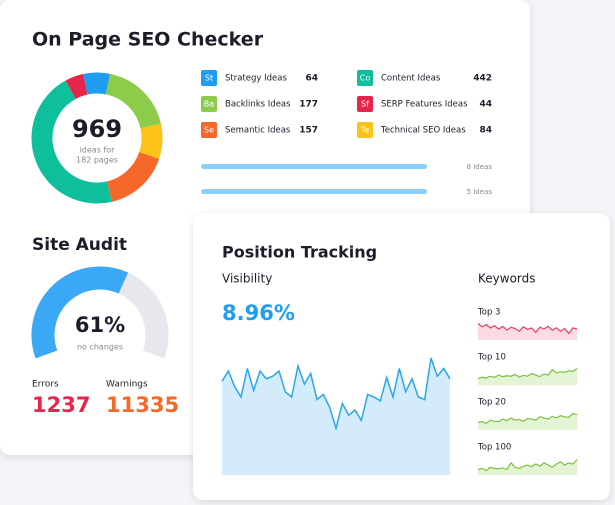  Describe the element at coordinates (308, 105) in the screenshot. I see `idea-value: 177` at that location.